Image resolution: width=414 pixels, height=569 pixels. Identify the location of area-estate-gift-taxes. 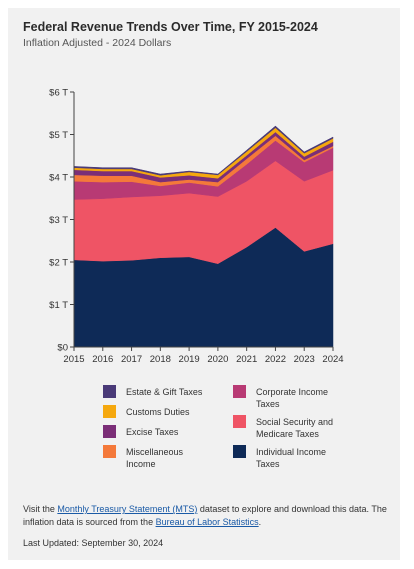
(203, 150).